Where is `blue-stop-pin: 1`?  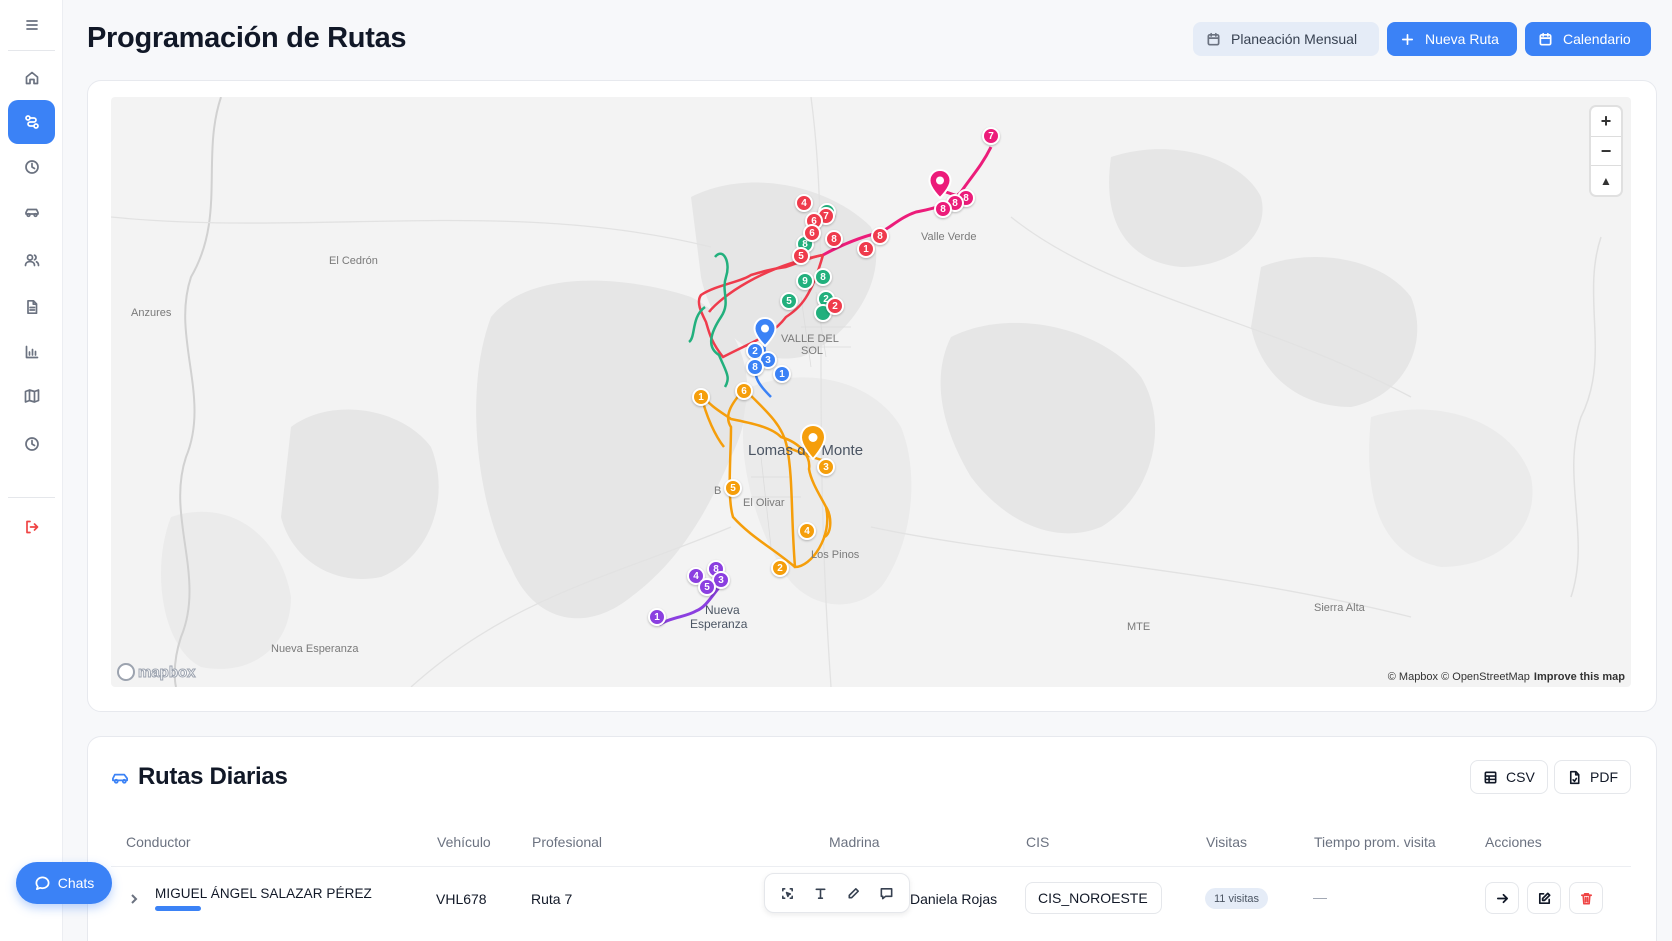 blue-stop-pin: 1 is located at coordinates (782, 374).